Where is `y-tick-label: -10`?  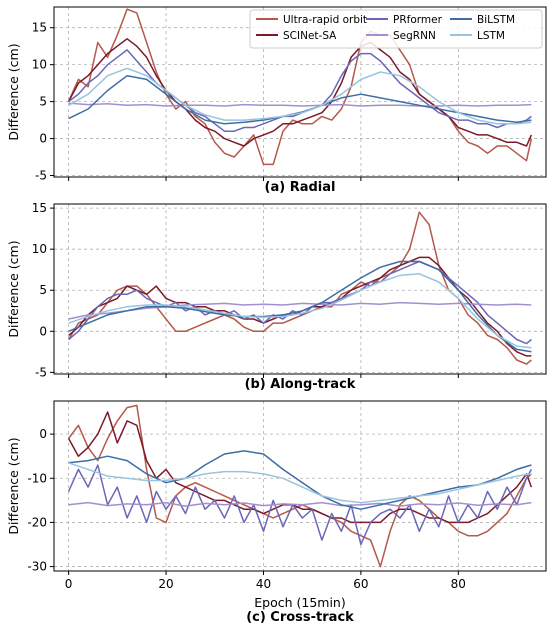
y-tick-label: -10 is located at coordinates (37, 478).